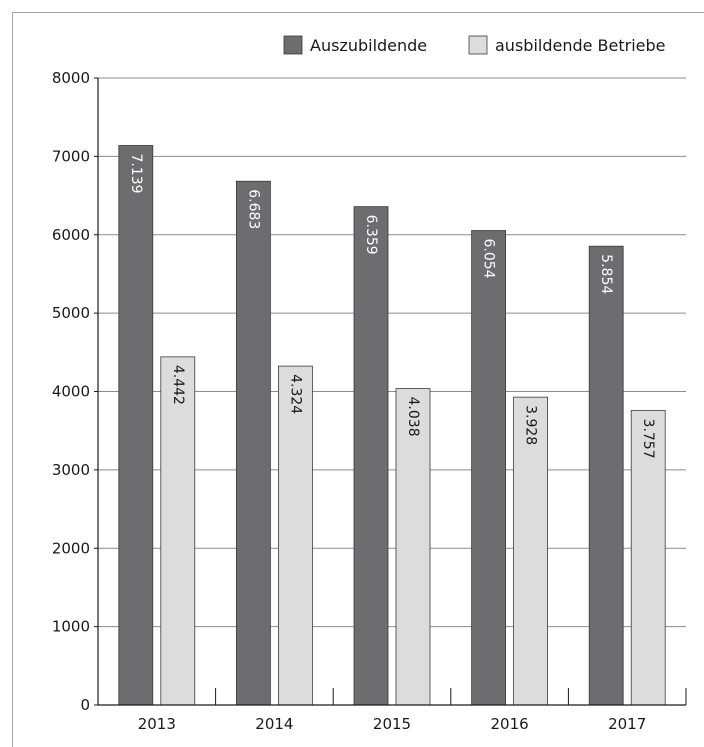  What do you see at coordinates (85, 705) in the screenshot?
I see `y-tick-label: 0` at bounding box center [85, 705].